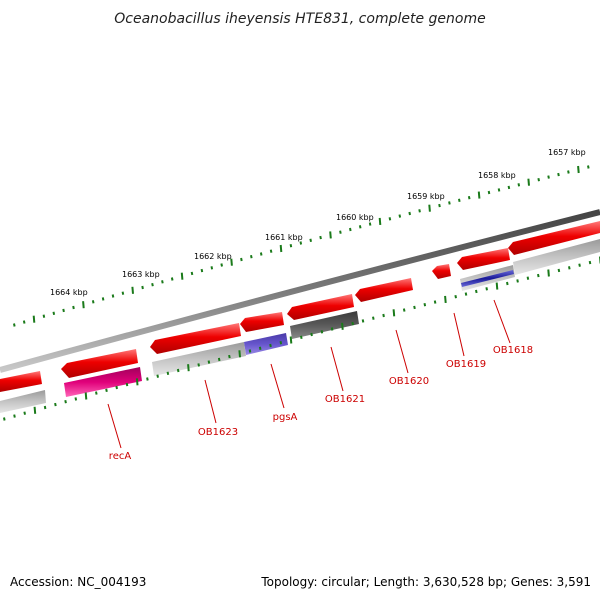 The image size is (600, 600). I want to click on kbp-label: 1664 kbp, so click(69, 292).